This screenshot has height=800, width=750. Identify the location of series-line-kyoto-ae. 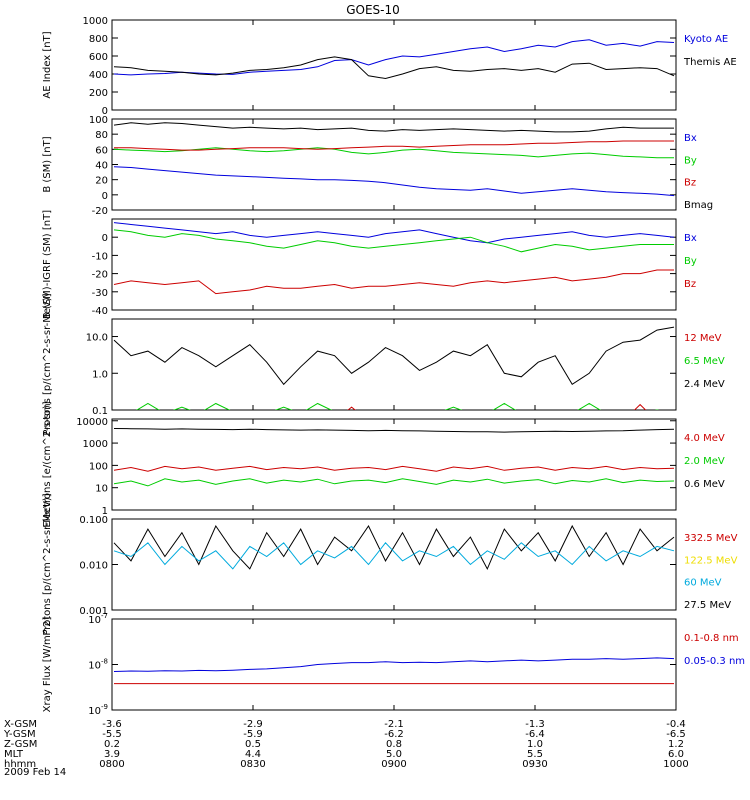
(394, 57).